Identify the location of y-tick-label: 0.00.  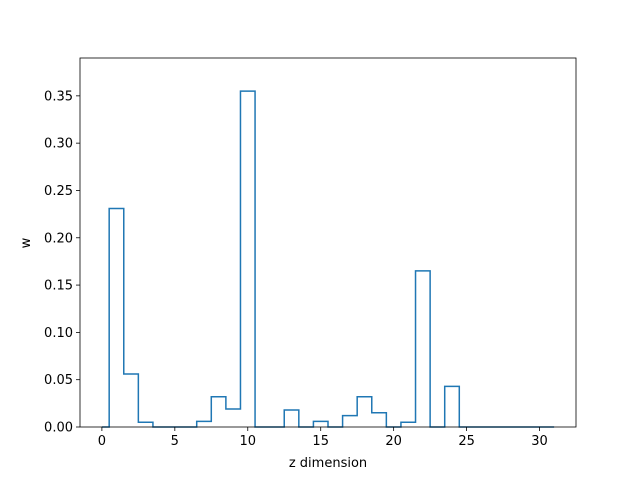
(58, 428).